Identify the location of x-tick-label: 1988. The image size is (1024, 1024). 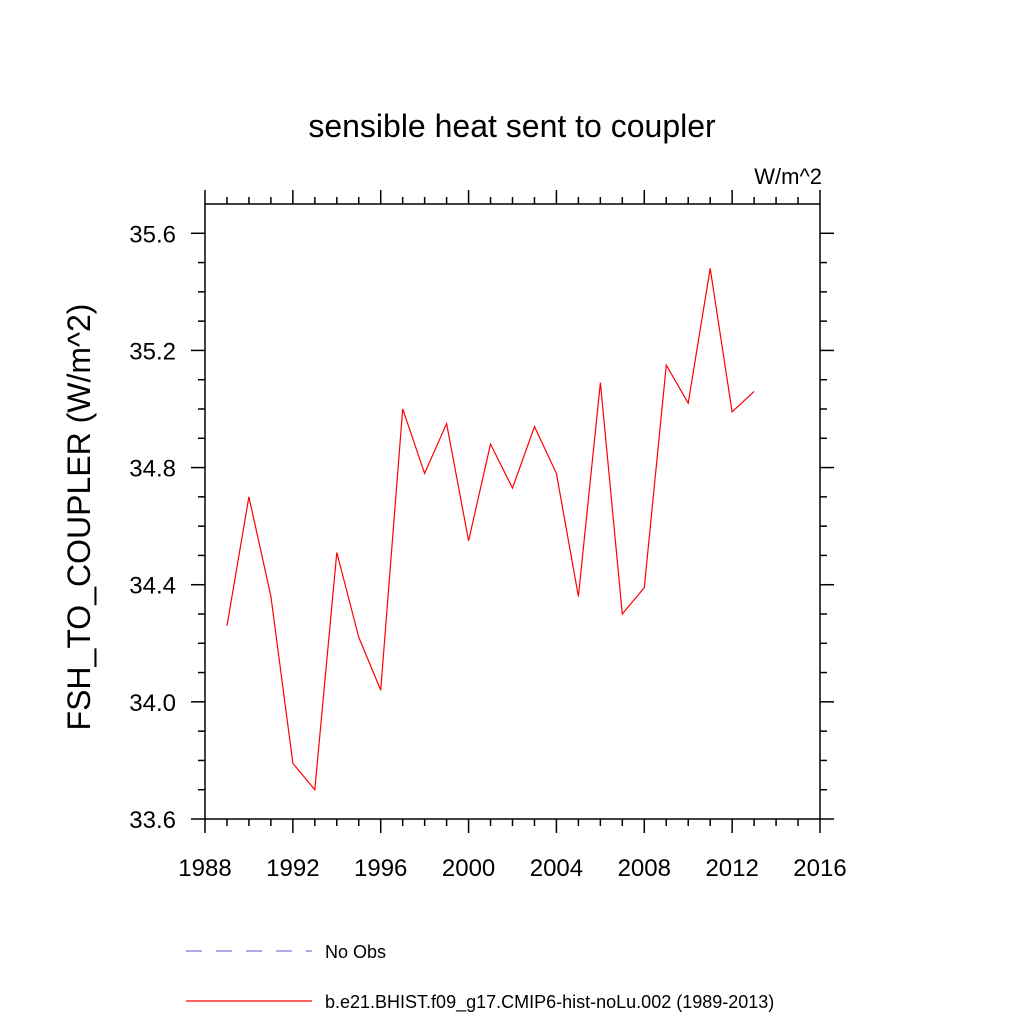
(204, 868).